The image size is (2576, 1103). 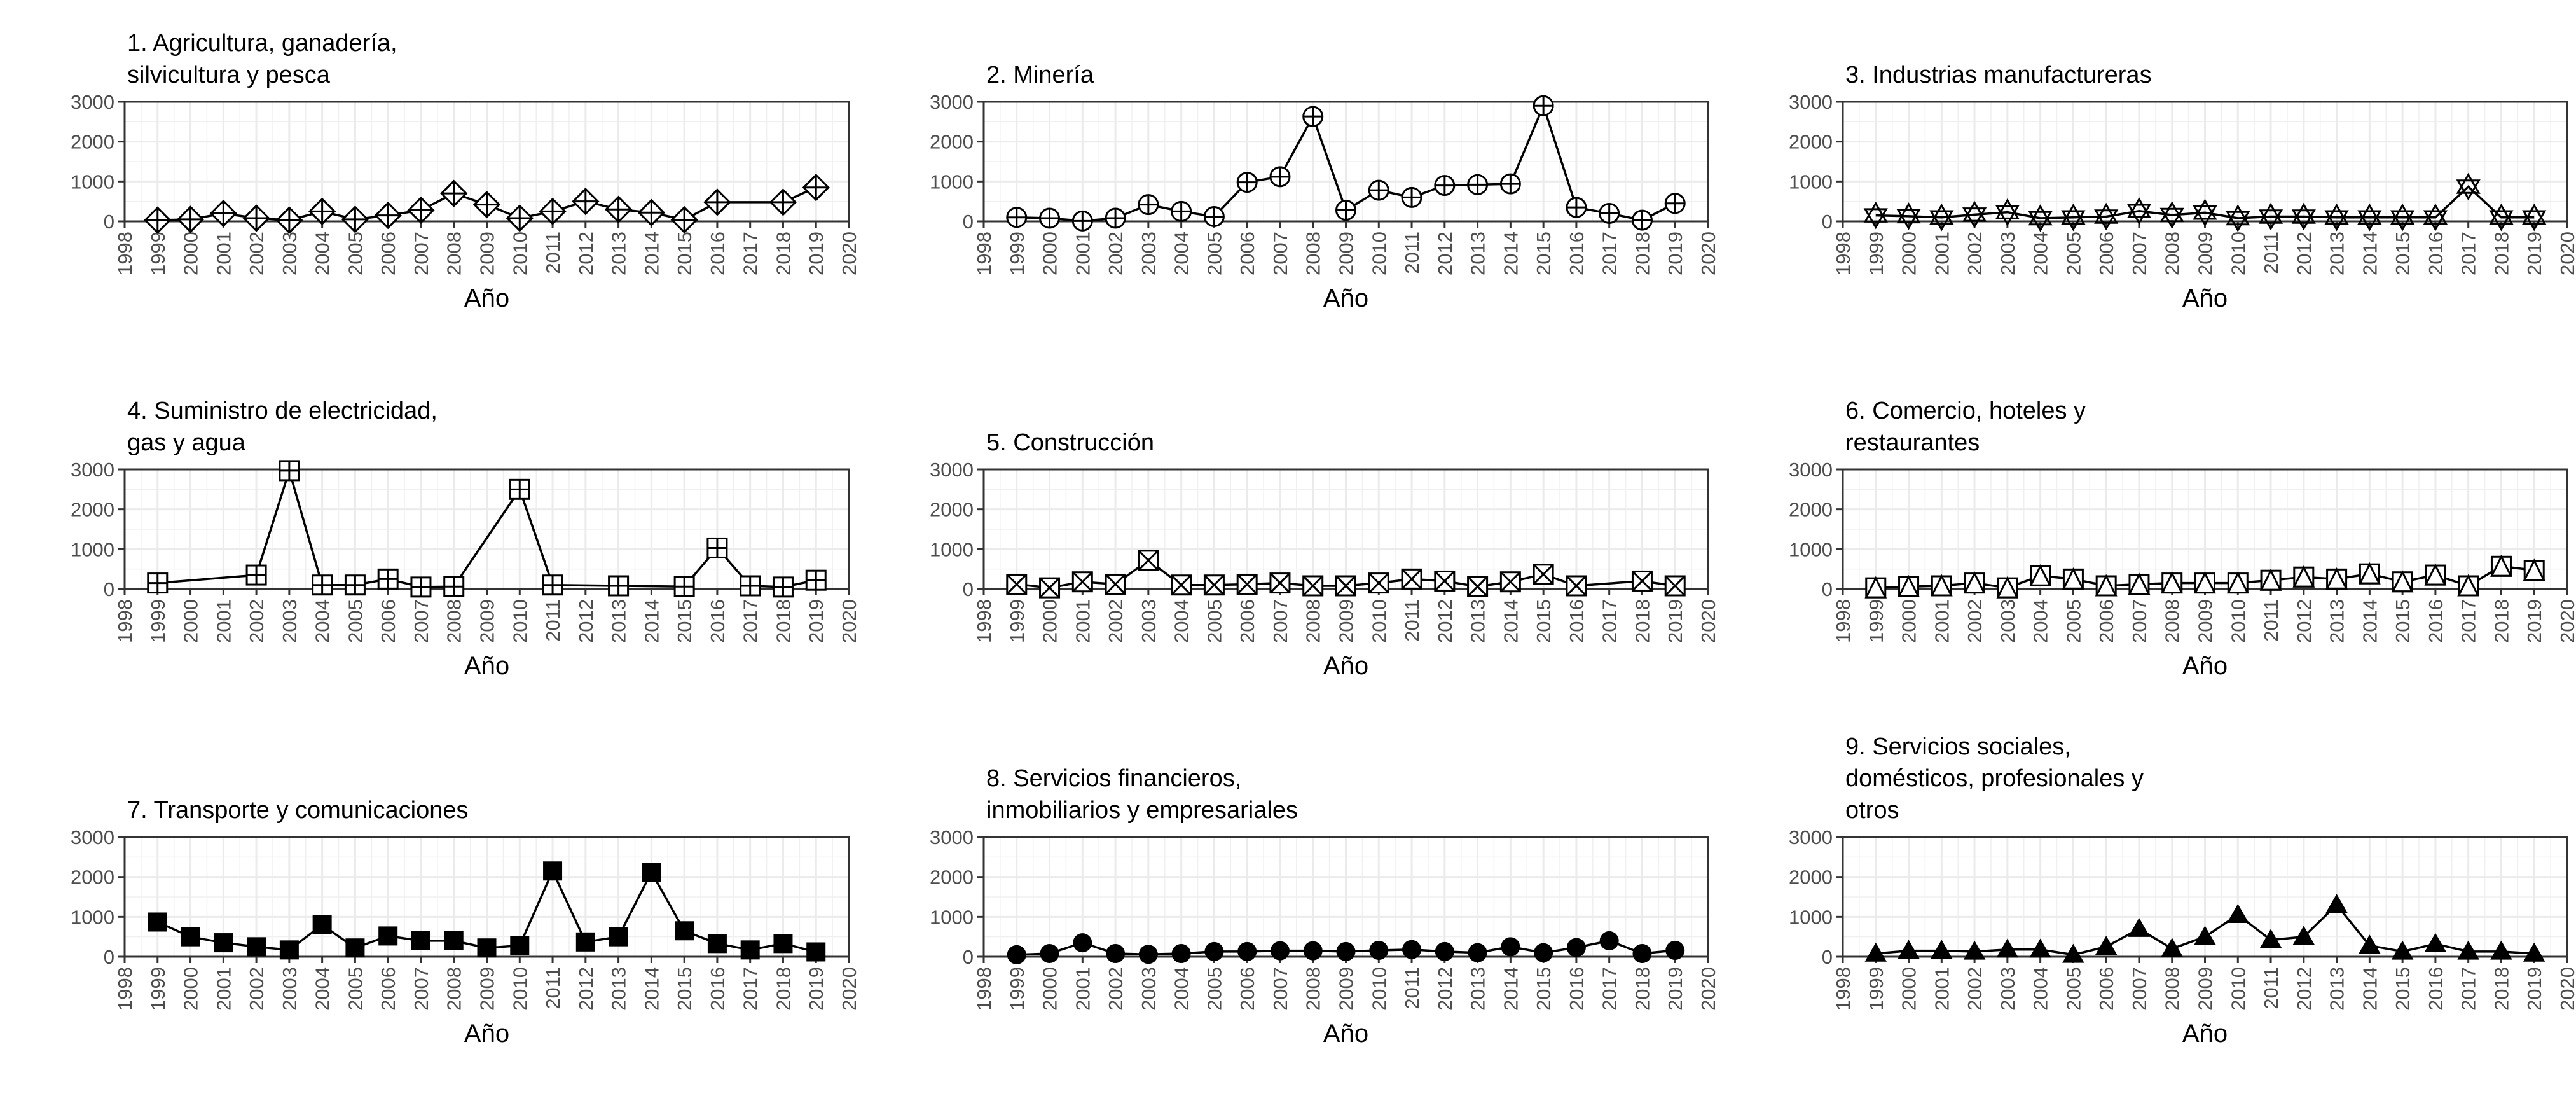 What do you see at coordinates (186, 443) in the screenshot?
I see `chart-title-line: gas y agua` at bounding box center [186, 443].